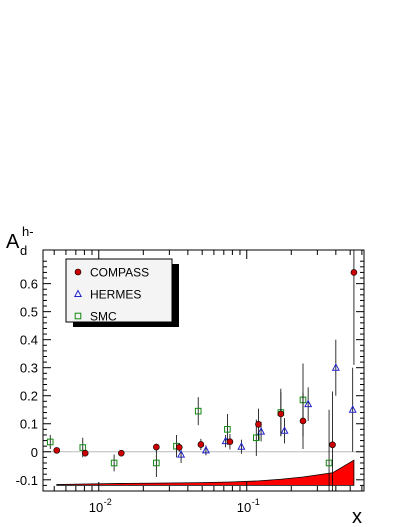 Image resolution: width=407 pixels, height=527 pixels. What do you see at coordinates (23, 250) in the screenshot?
I see `y-axis-label-subscript: d` at bounding box center [23, 250].